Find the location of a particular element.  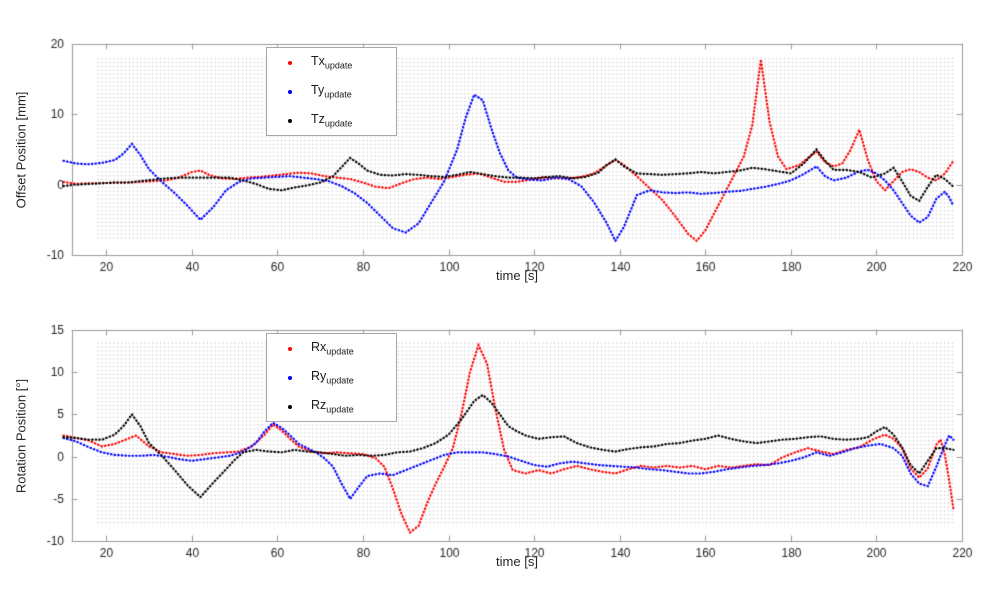

legend-label-rz-update: Rzupdate is located at coordinates (332, 407).